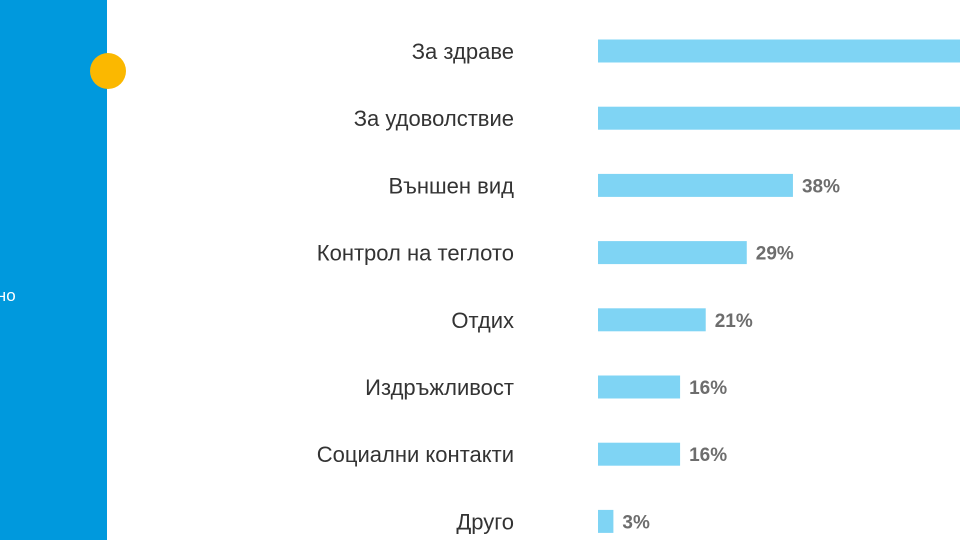 The height and width of the screenshot is (540, 960). What do you see at coordinates (415, 454) in the screenshot?
I see `category-label: Социални контакти` at bounding box center [415, 454].